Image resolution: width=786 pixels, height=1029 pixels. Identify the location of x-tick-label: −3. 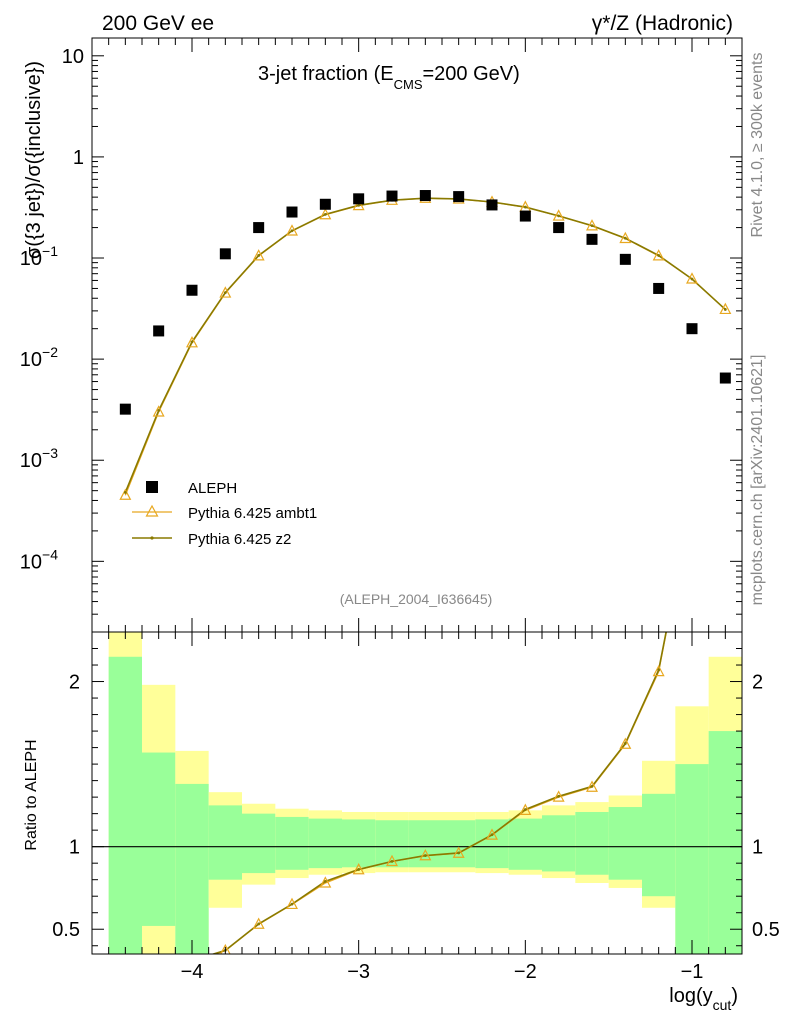
(358, 972).